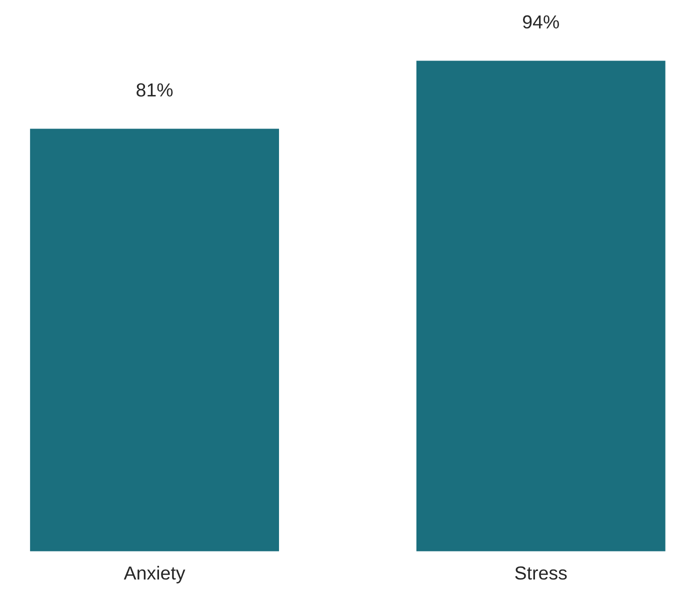  What do you see at coordinates (155, 575) in the screenshot?
I see `x-tick-label: Anxiety` at bounding box center [155, 575].